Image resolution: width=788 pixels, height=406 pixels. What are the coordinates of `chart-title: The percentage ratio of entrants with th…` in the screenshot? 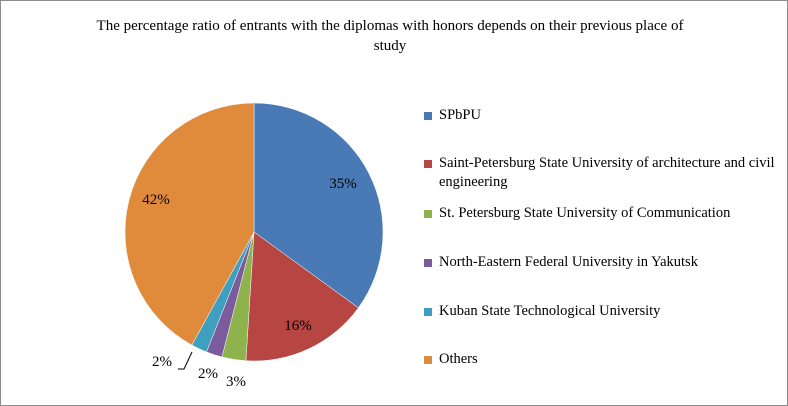 It's located at (390, 36).